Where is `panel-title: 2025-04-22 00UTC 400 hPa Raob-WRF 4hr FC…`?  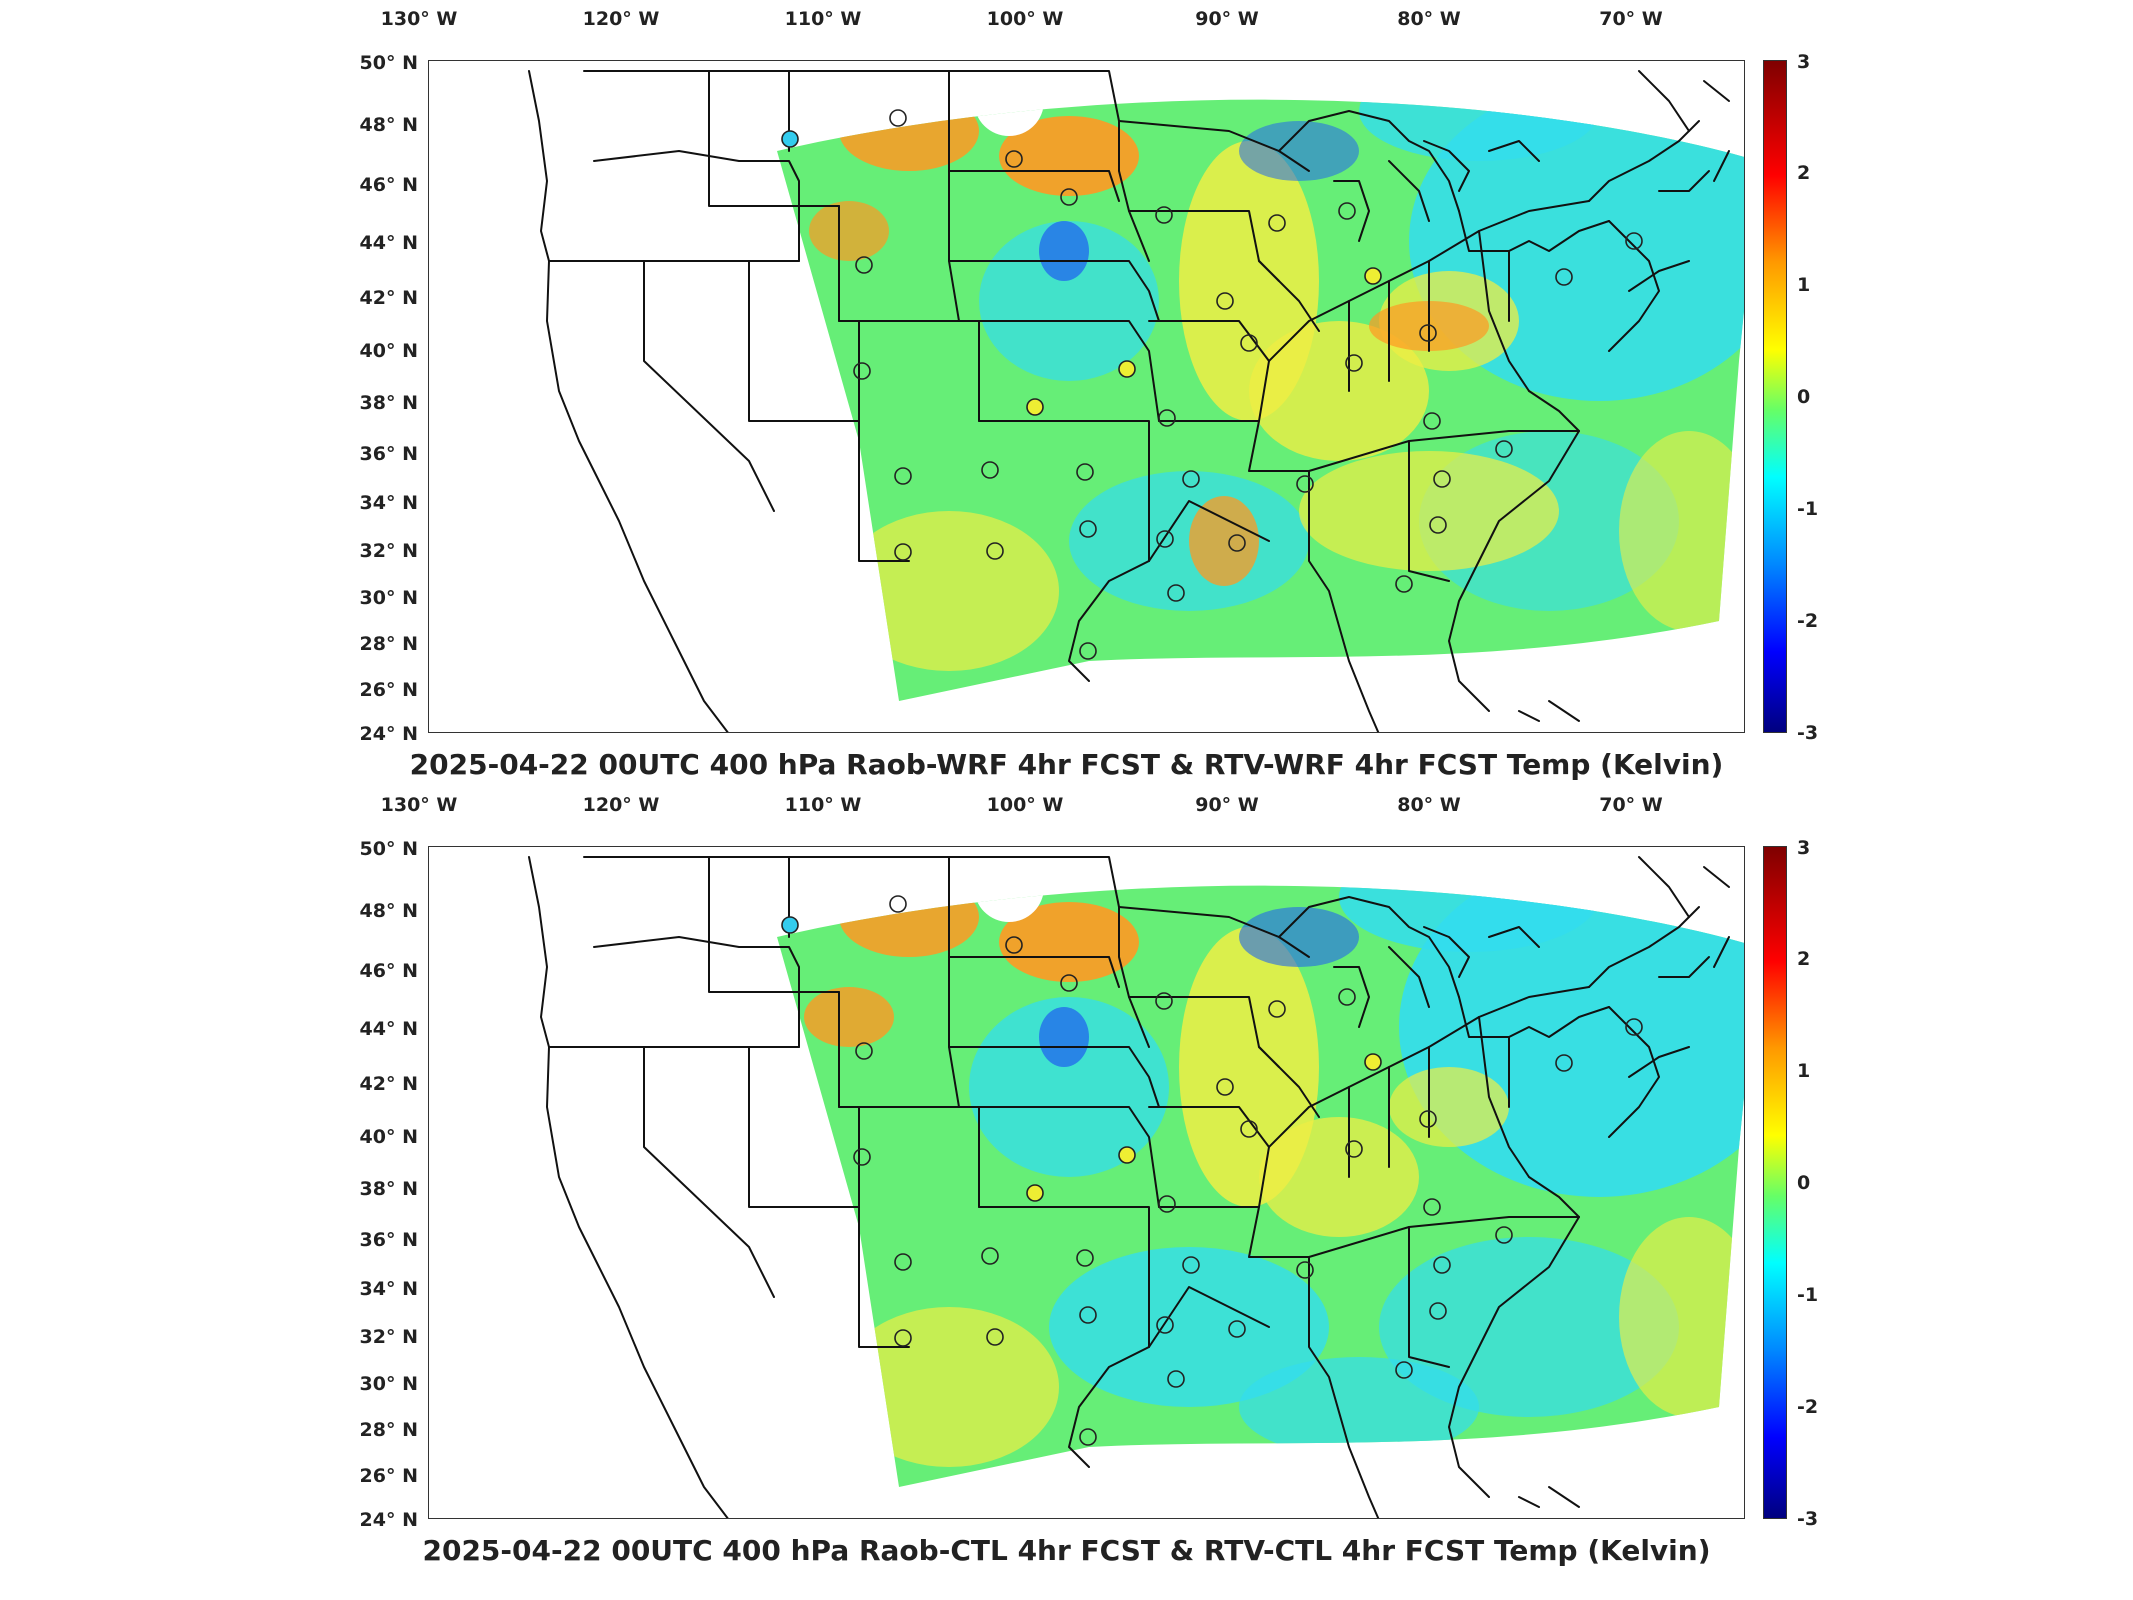 panel-title: 2025-04-22 00UTC 400 hPa Raob-WRF 4hr FC… is located at coordinates (1066, 764).